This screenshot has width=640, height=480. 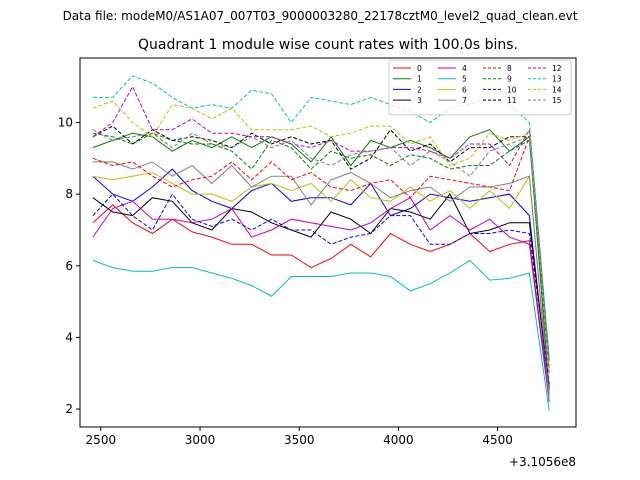 What do you see at coordinates (497, 440) in the screenshot?
I see `x-tick-label: 4500` at bounding box center [497, 440].